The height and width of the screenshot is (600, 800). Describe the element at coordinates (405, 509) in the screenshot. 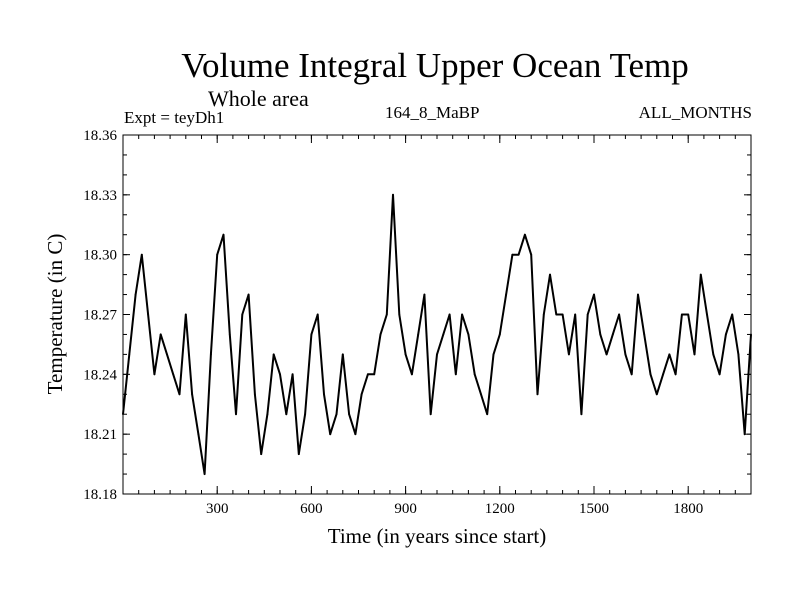

I see `x-tick-label: 900` at that location.